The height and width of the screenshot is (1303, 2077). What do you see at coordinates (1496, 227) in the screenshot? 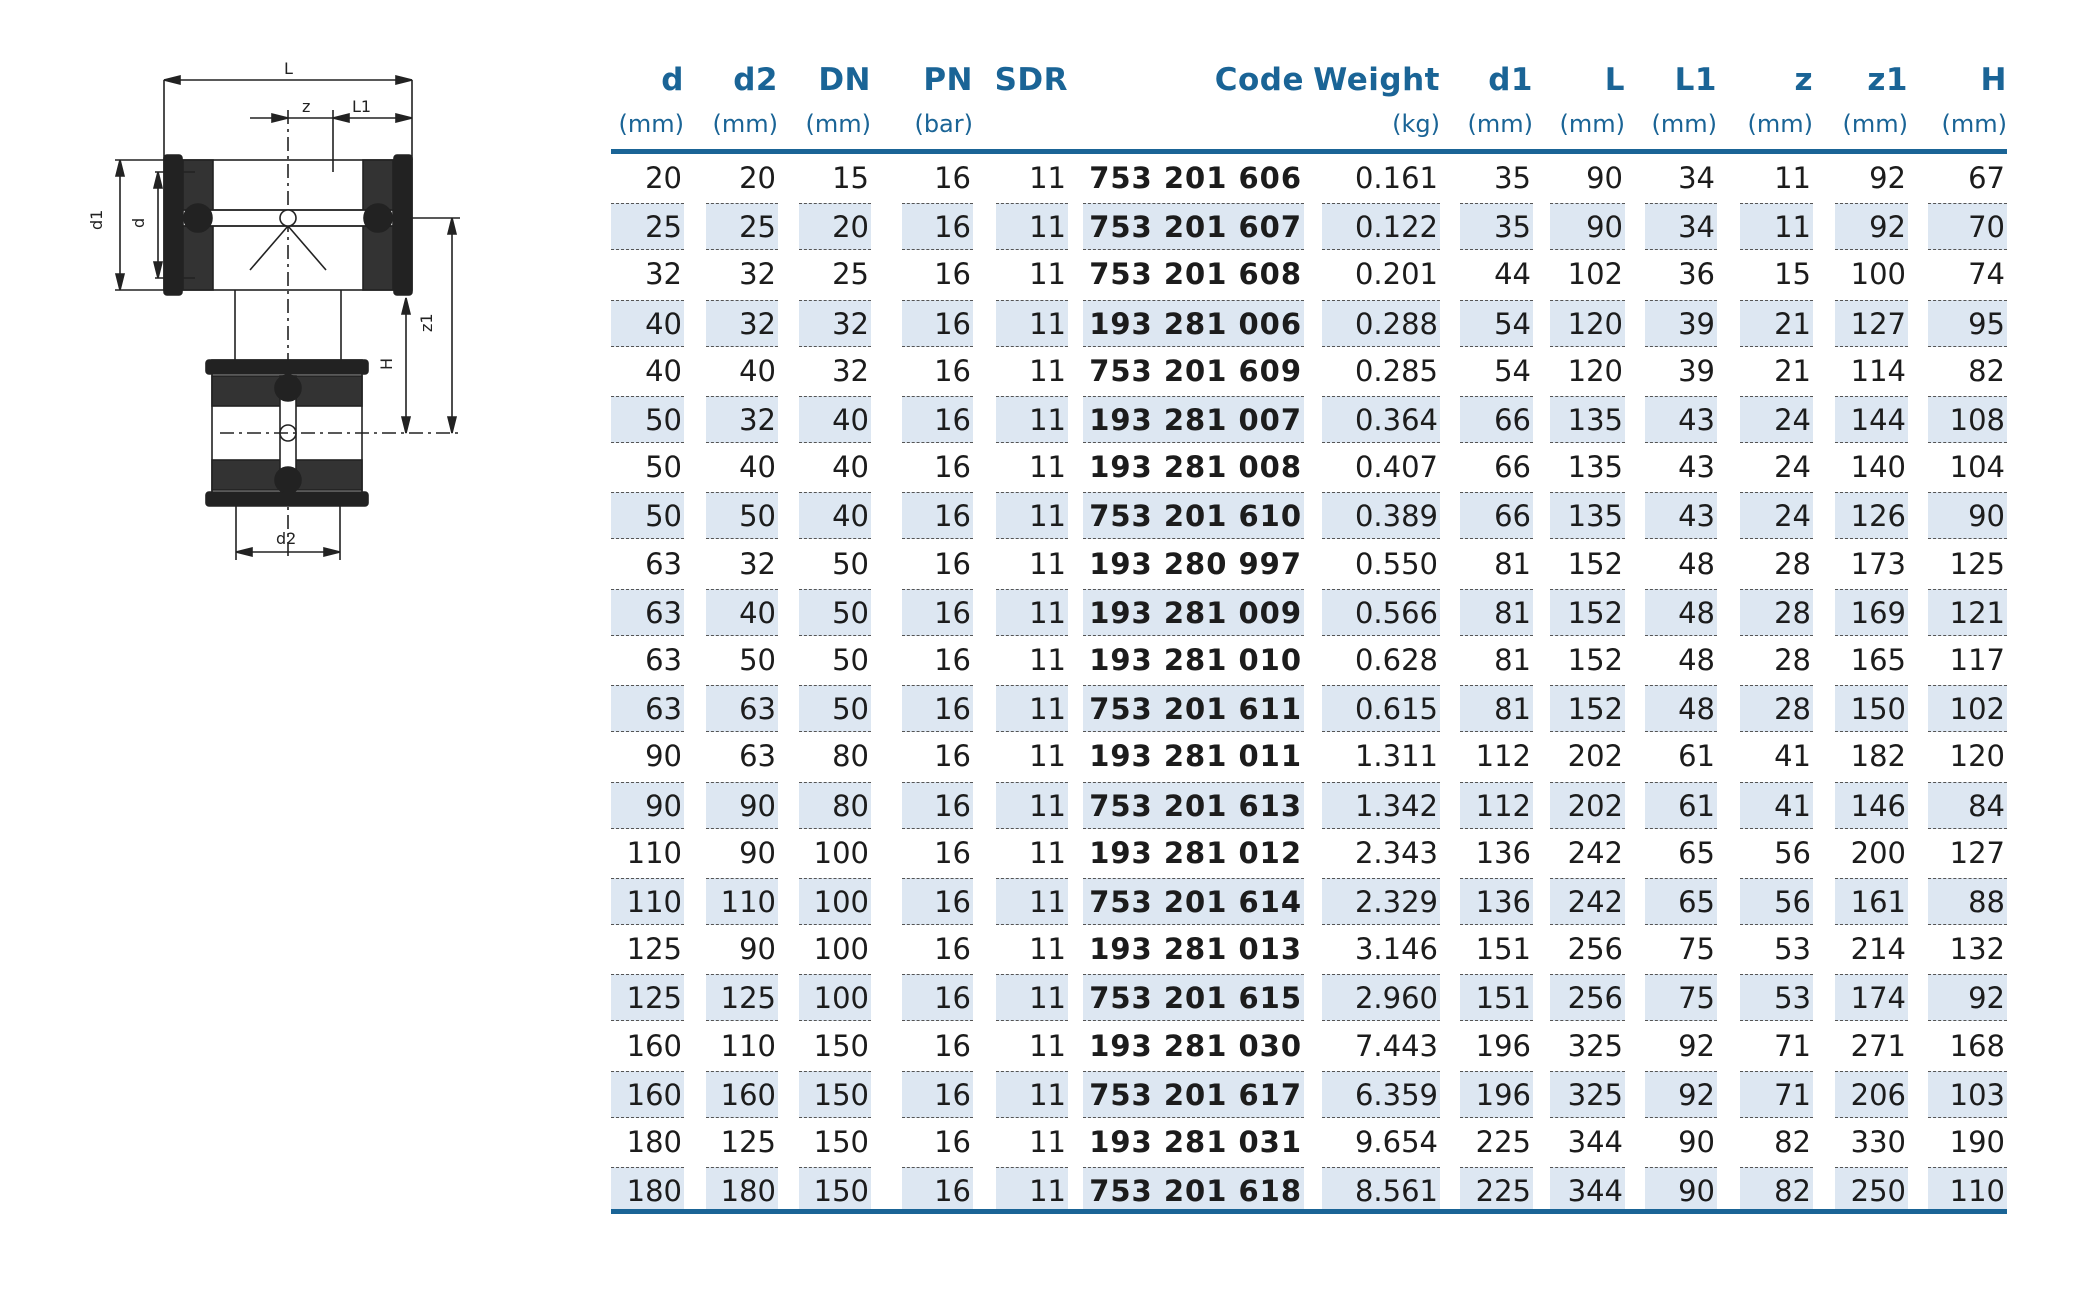
I see `cell-d1: 35` at bounding box center [1496, 227].